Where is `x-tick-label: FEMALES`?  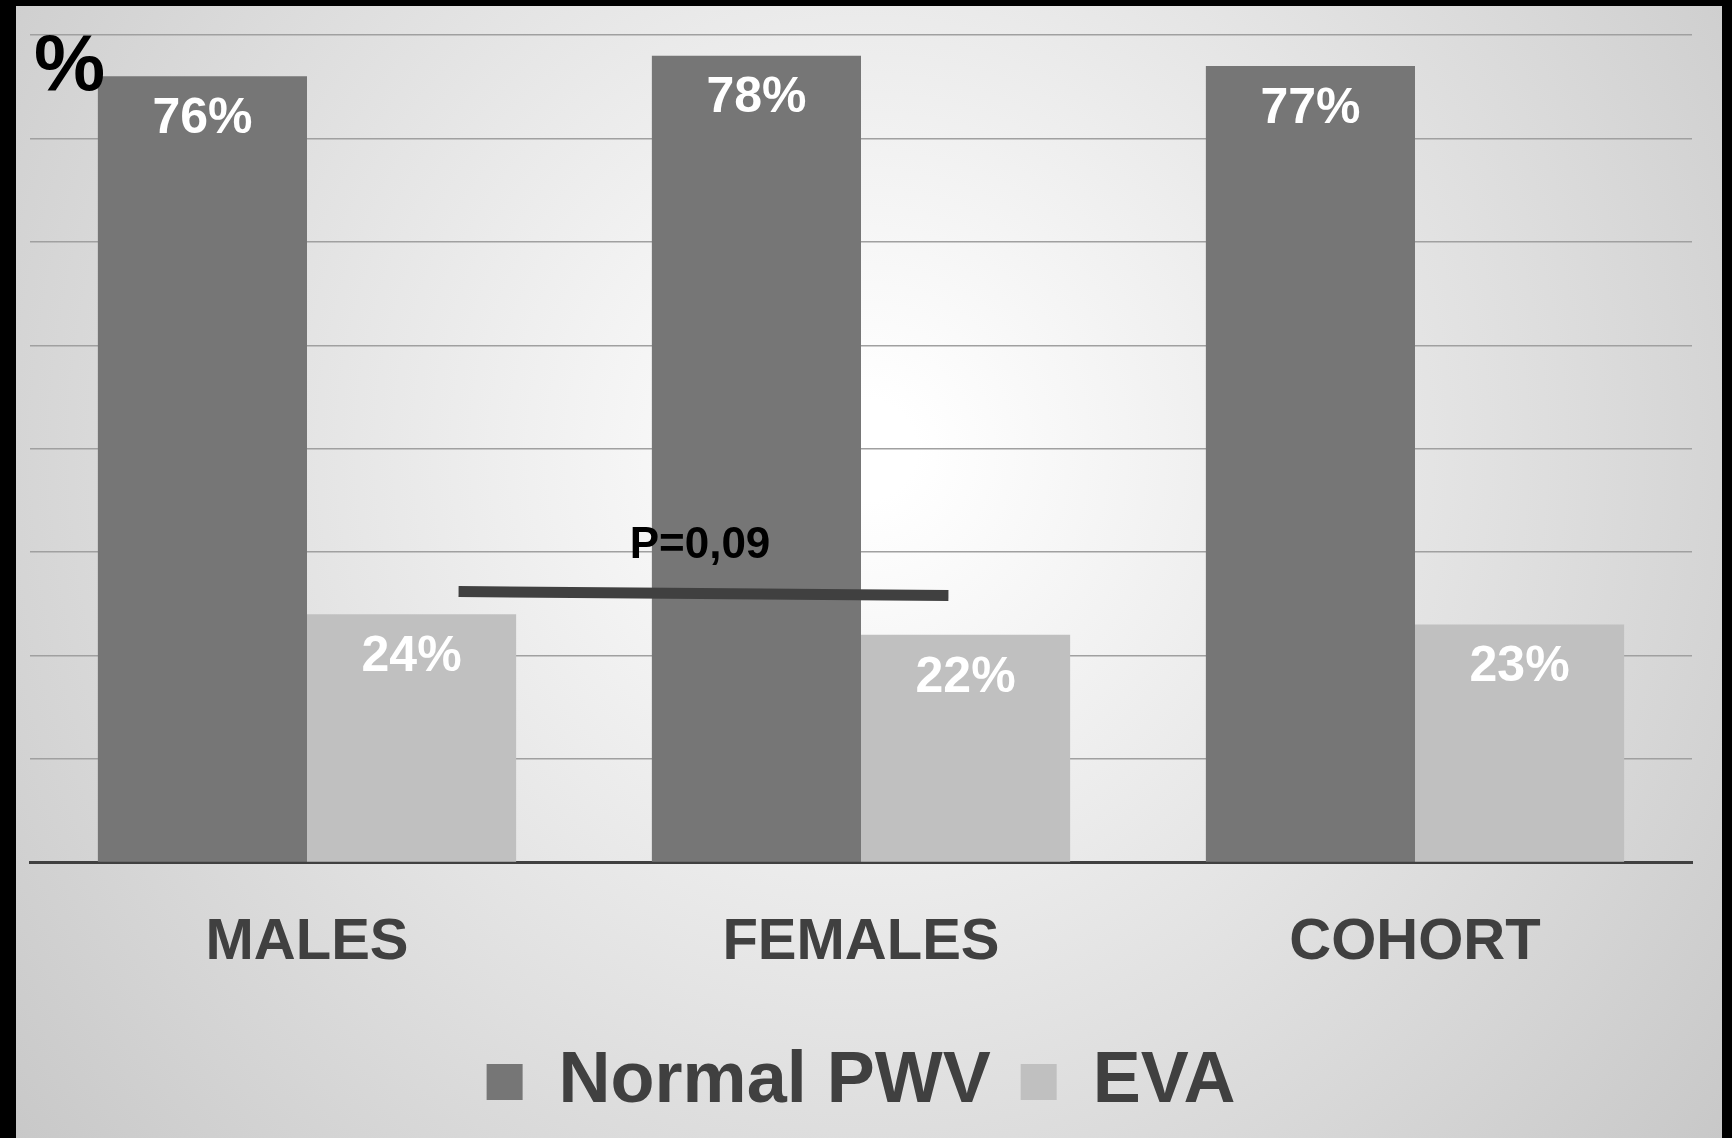 x-tick-label: FEMALES is located at coordinates (861, 939).